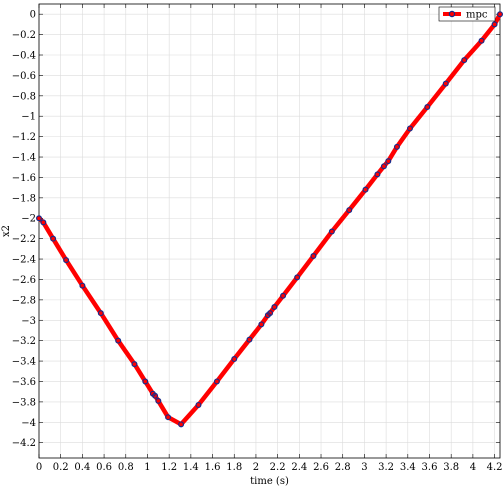  What do you see at coordinates (24, 198) in the screenshot?
I see `y-tick-label: −1.8` at bounding box center [24, 198].